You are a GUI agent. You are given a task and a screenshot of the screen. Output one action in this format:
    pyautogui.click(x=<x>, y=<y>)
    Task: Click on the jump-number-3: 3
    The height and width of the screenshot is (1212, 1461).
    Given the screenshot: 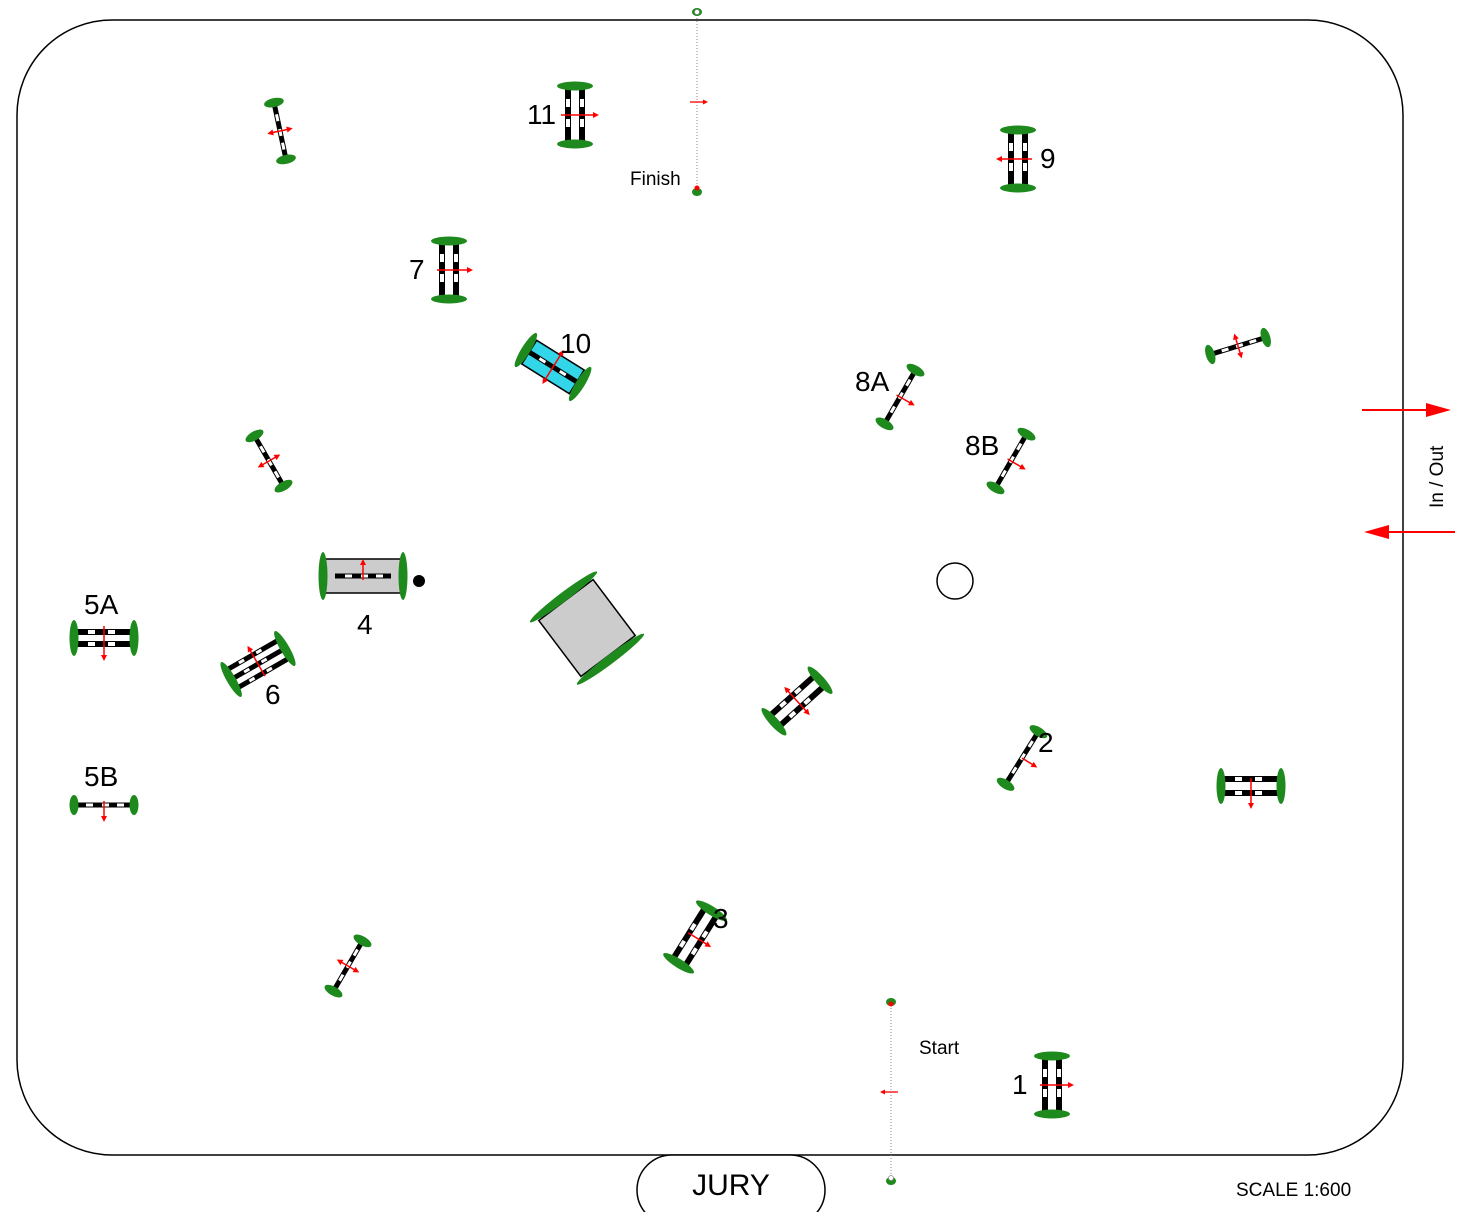 What is the action you would take?
    pyautogui.click(x=721, y=918)
    